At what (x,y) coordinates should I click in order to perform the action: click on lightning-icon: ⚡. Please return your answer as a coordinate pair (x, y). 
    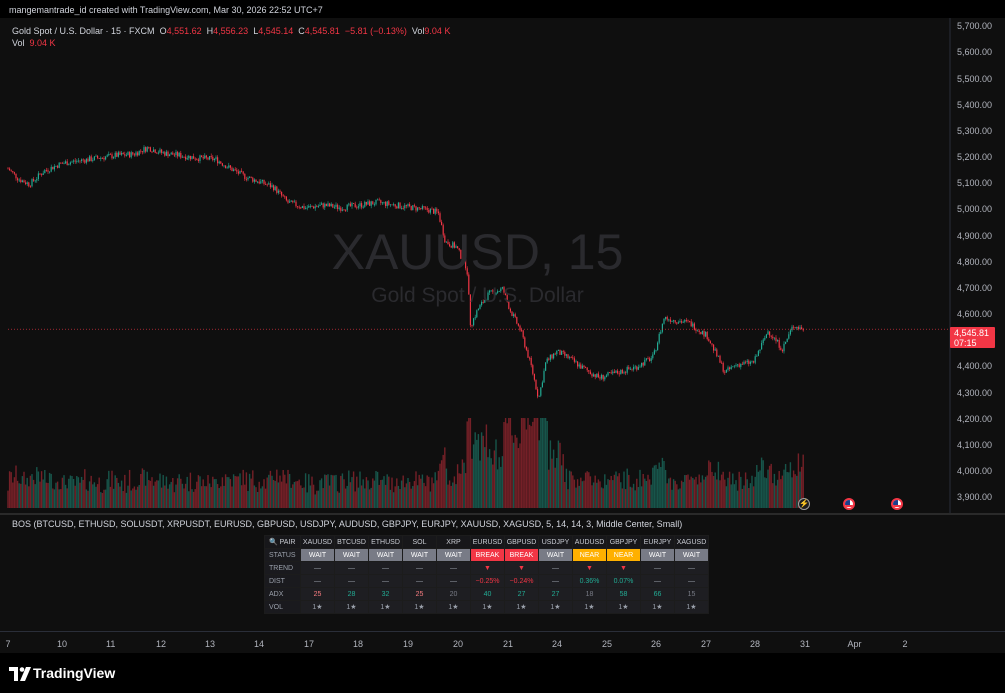
    Looking at the image, I should click on (804, 504).